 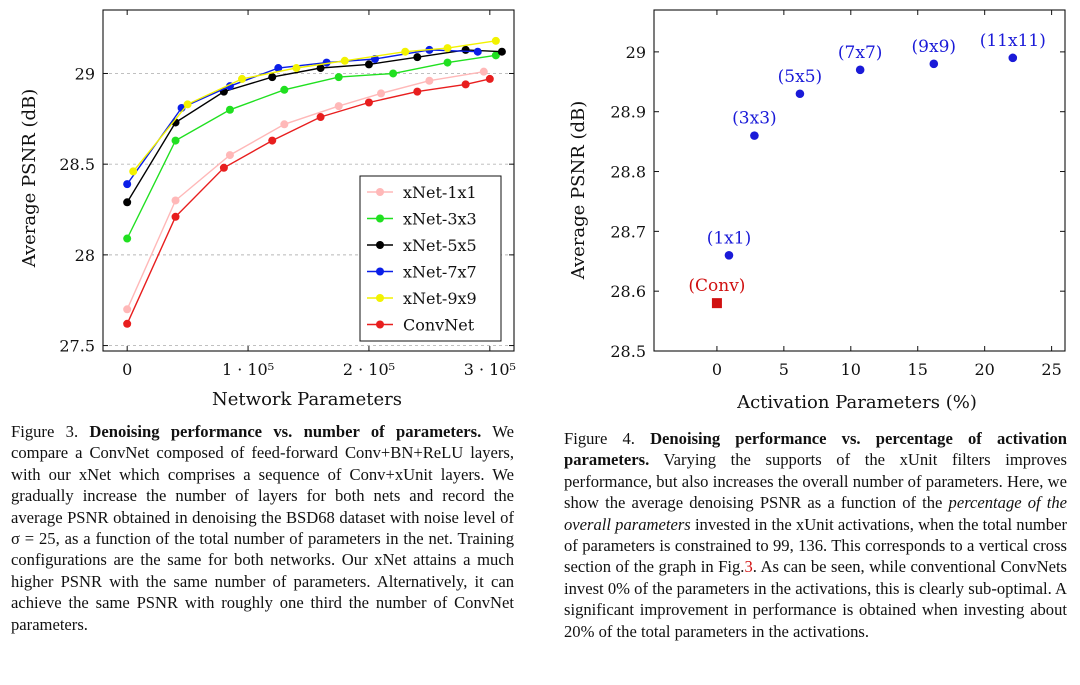 I want to click on data-label: (Conv), so click(x=716, y=286).